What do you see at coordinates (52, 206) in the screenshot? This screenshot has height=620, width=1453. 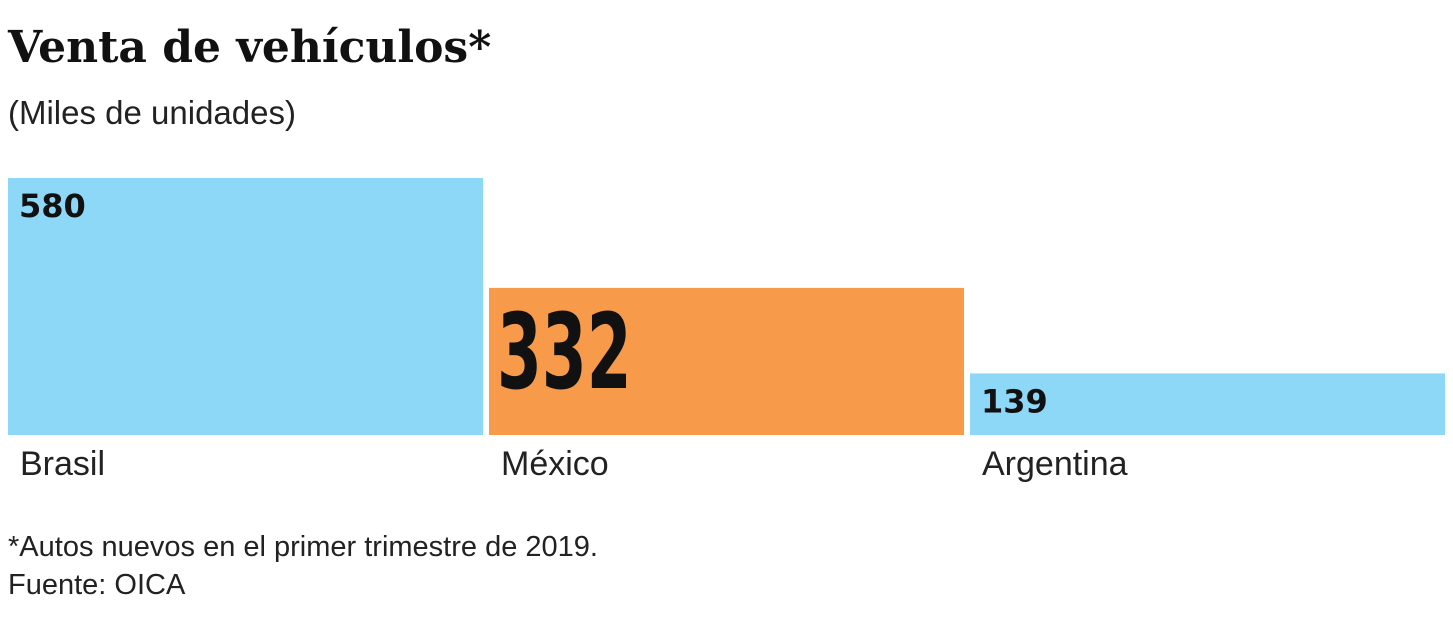 I see `value-label: 580` at bounding box center [52, 206].